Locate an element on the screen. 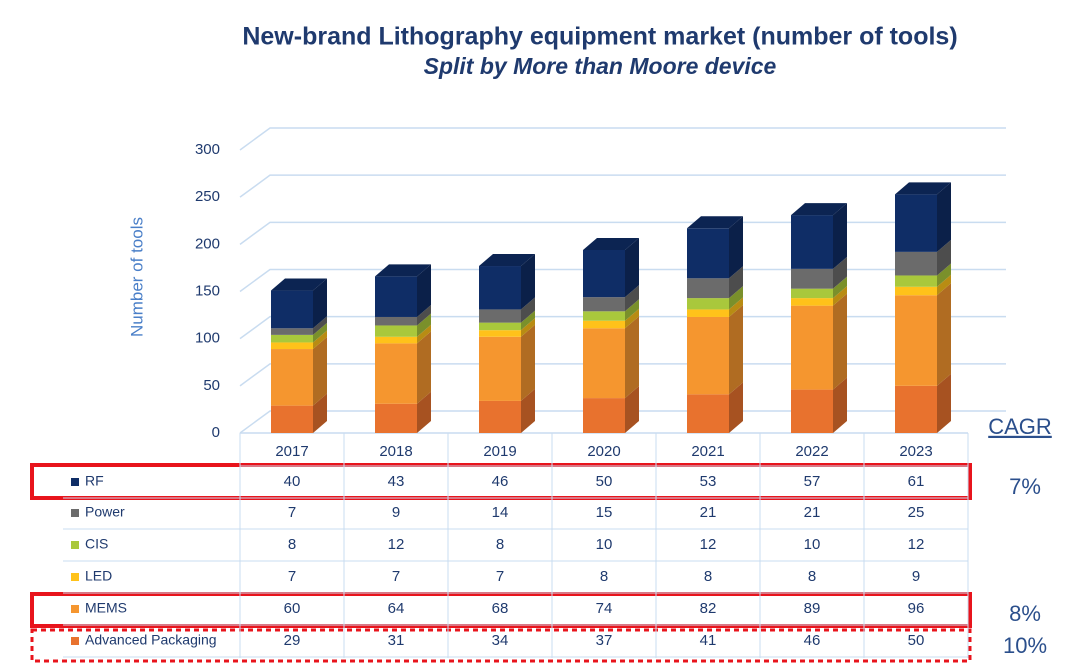 The height and width of the screenshot is (664, 1089). legend-label: MEMS is located at coordinates (106, 608).